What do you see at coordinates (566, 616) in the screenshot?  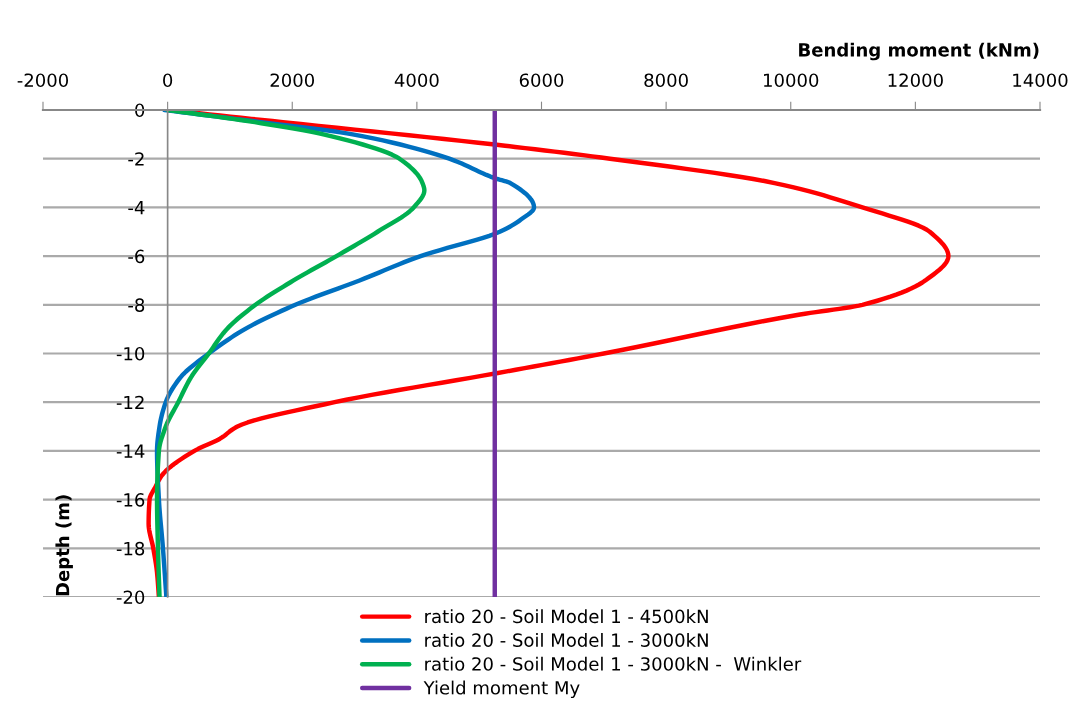 I see `legend-label: ratio 20 - Soil Model 1 - 4500kN` at bounding box center [566, 616].